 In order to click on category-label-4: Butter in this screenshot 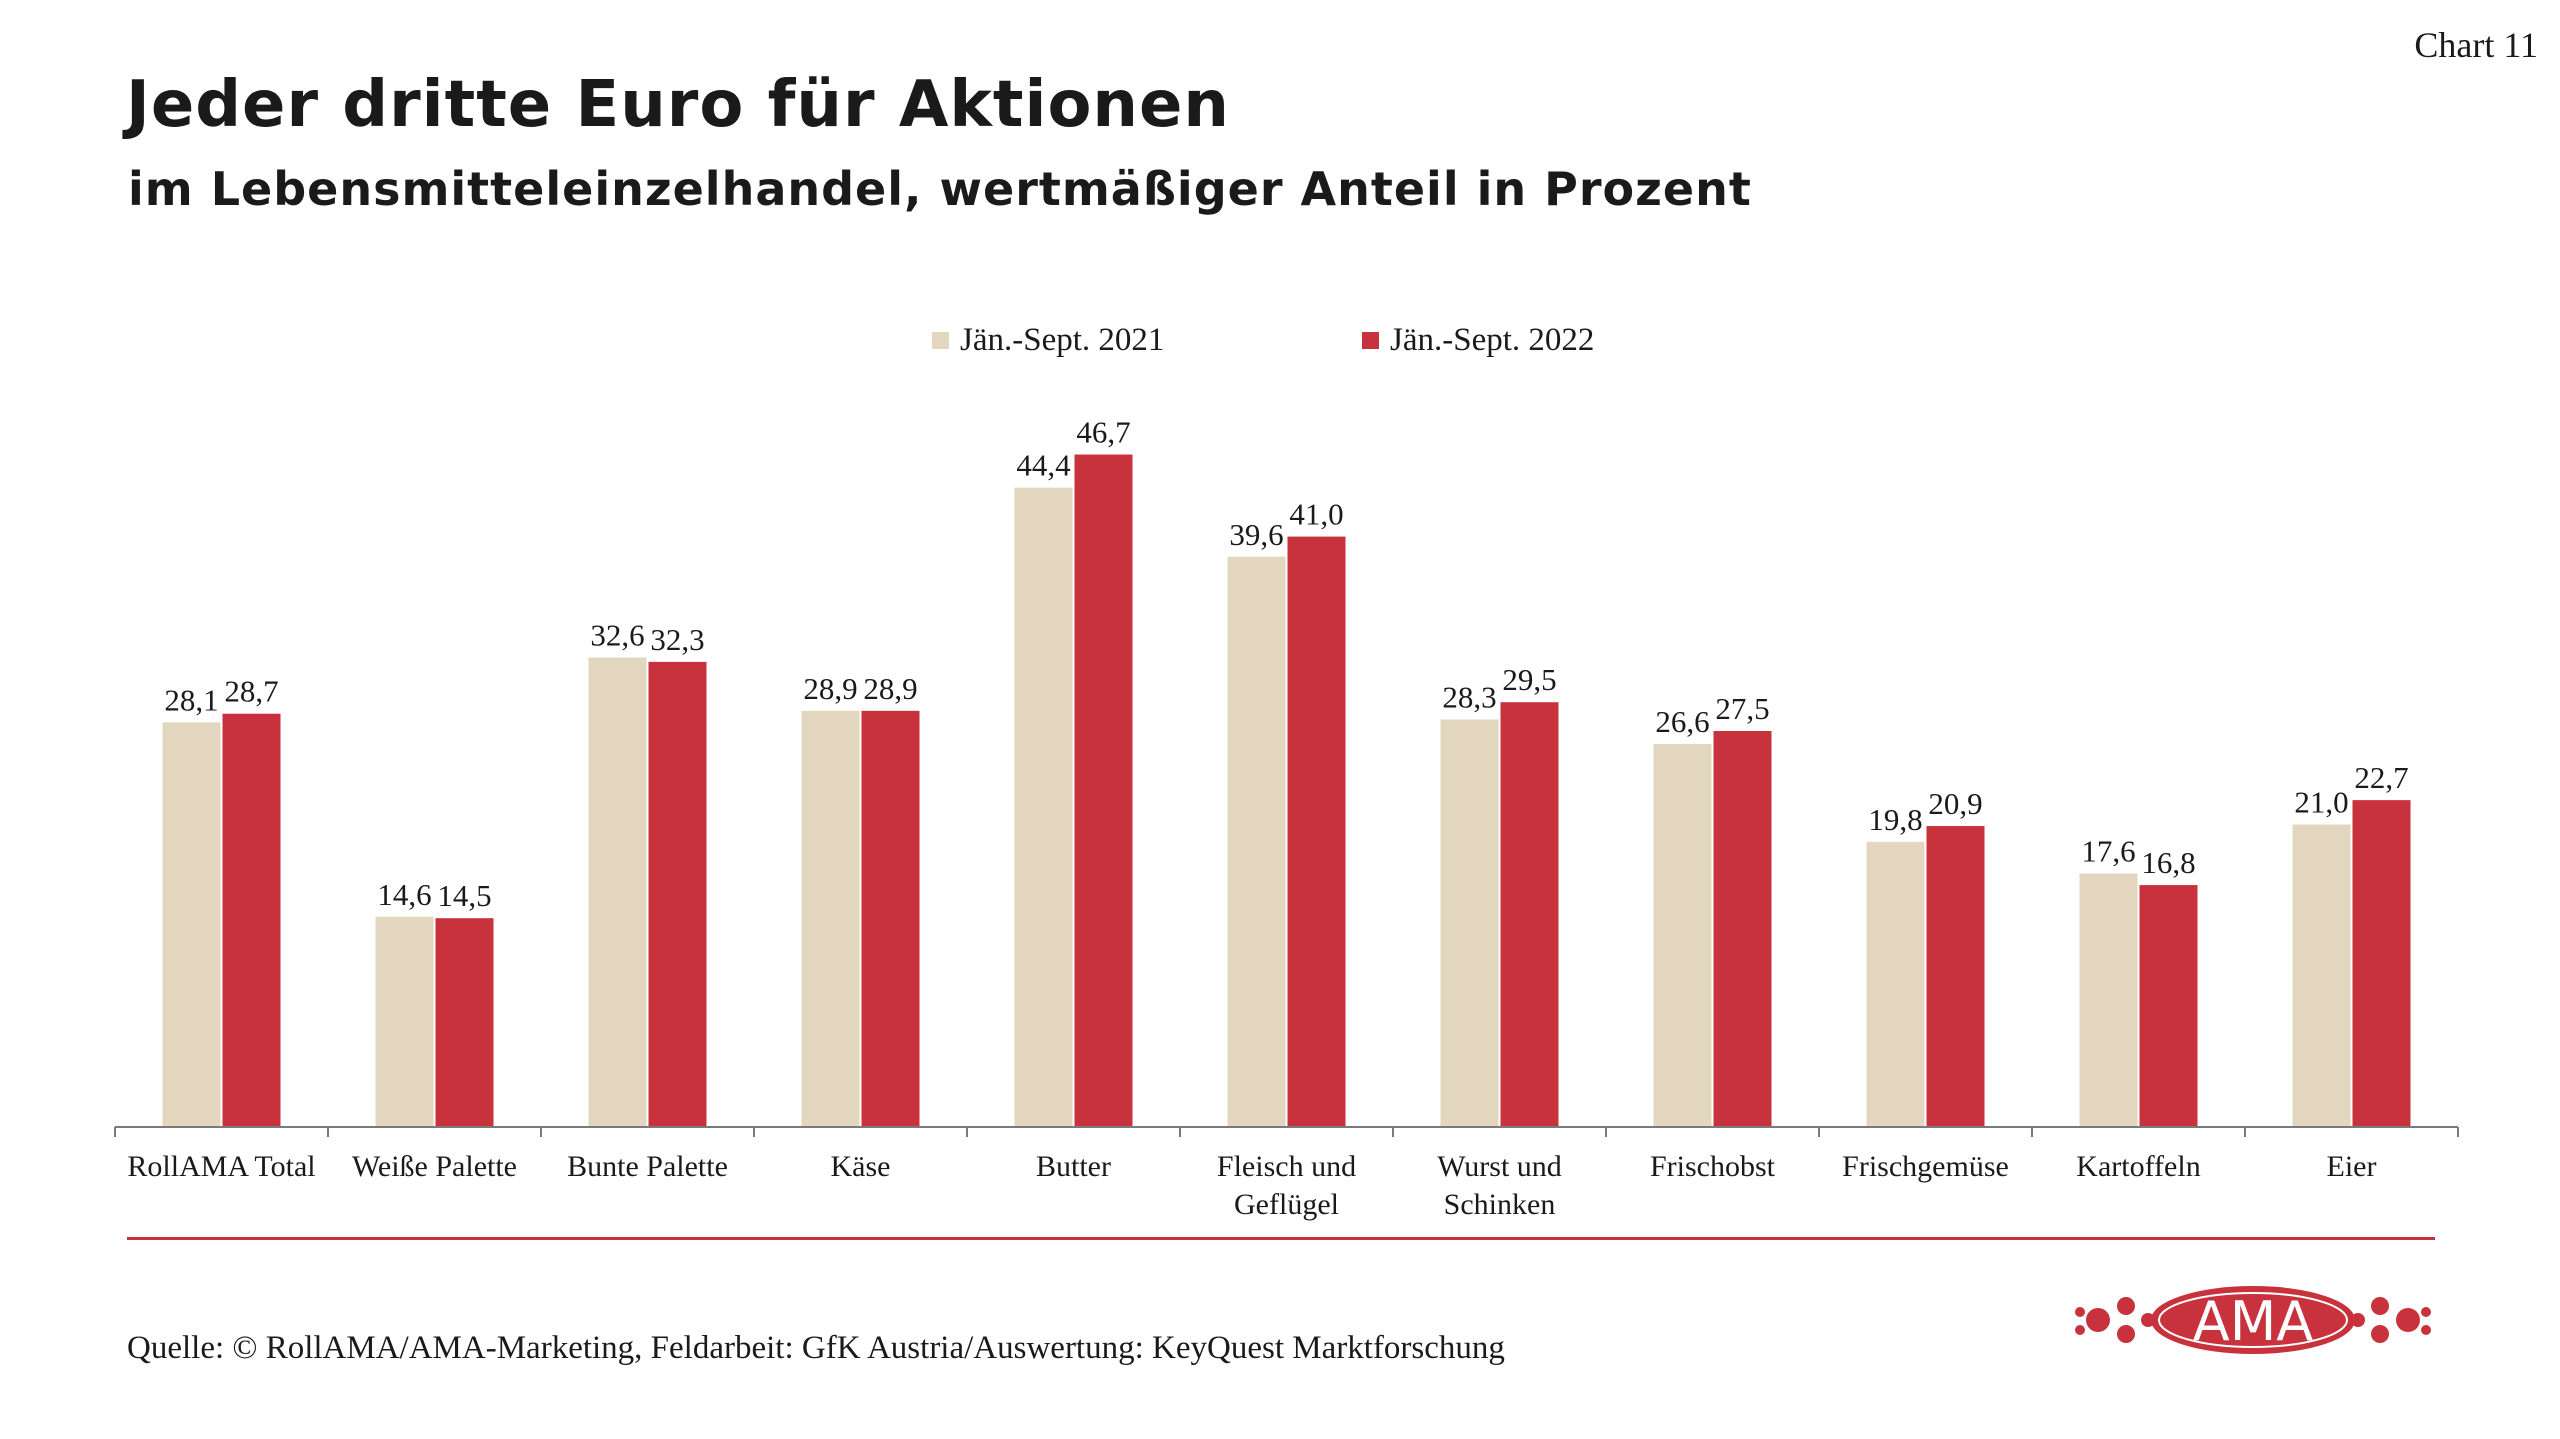, I will do `click(1073, 1166)`.